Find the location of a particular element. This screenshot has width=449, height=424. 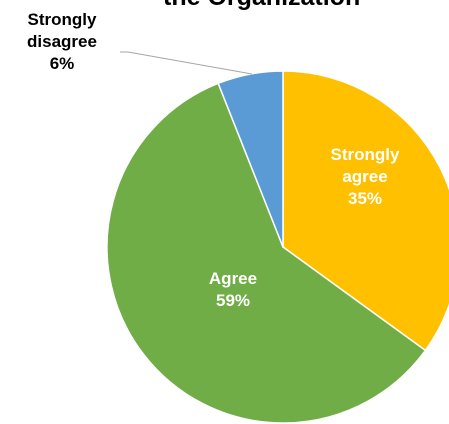

data-label-strongly-disagree: Strongly disagree 6% is located at coordinates (62, 41).